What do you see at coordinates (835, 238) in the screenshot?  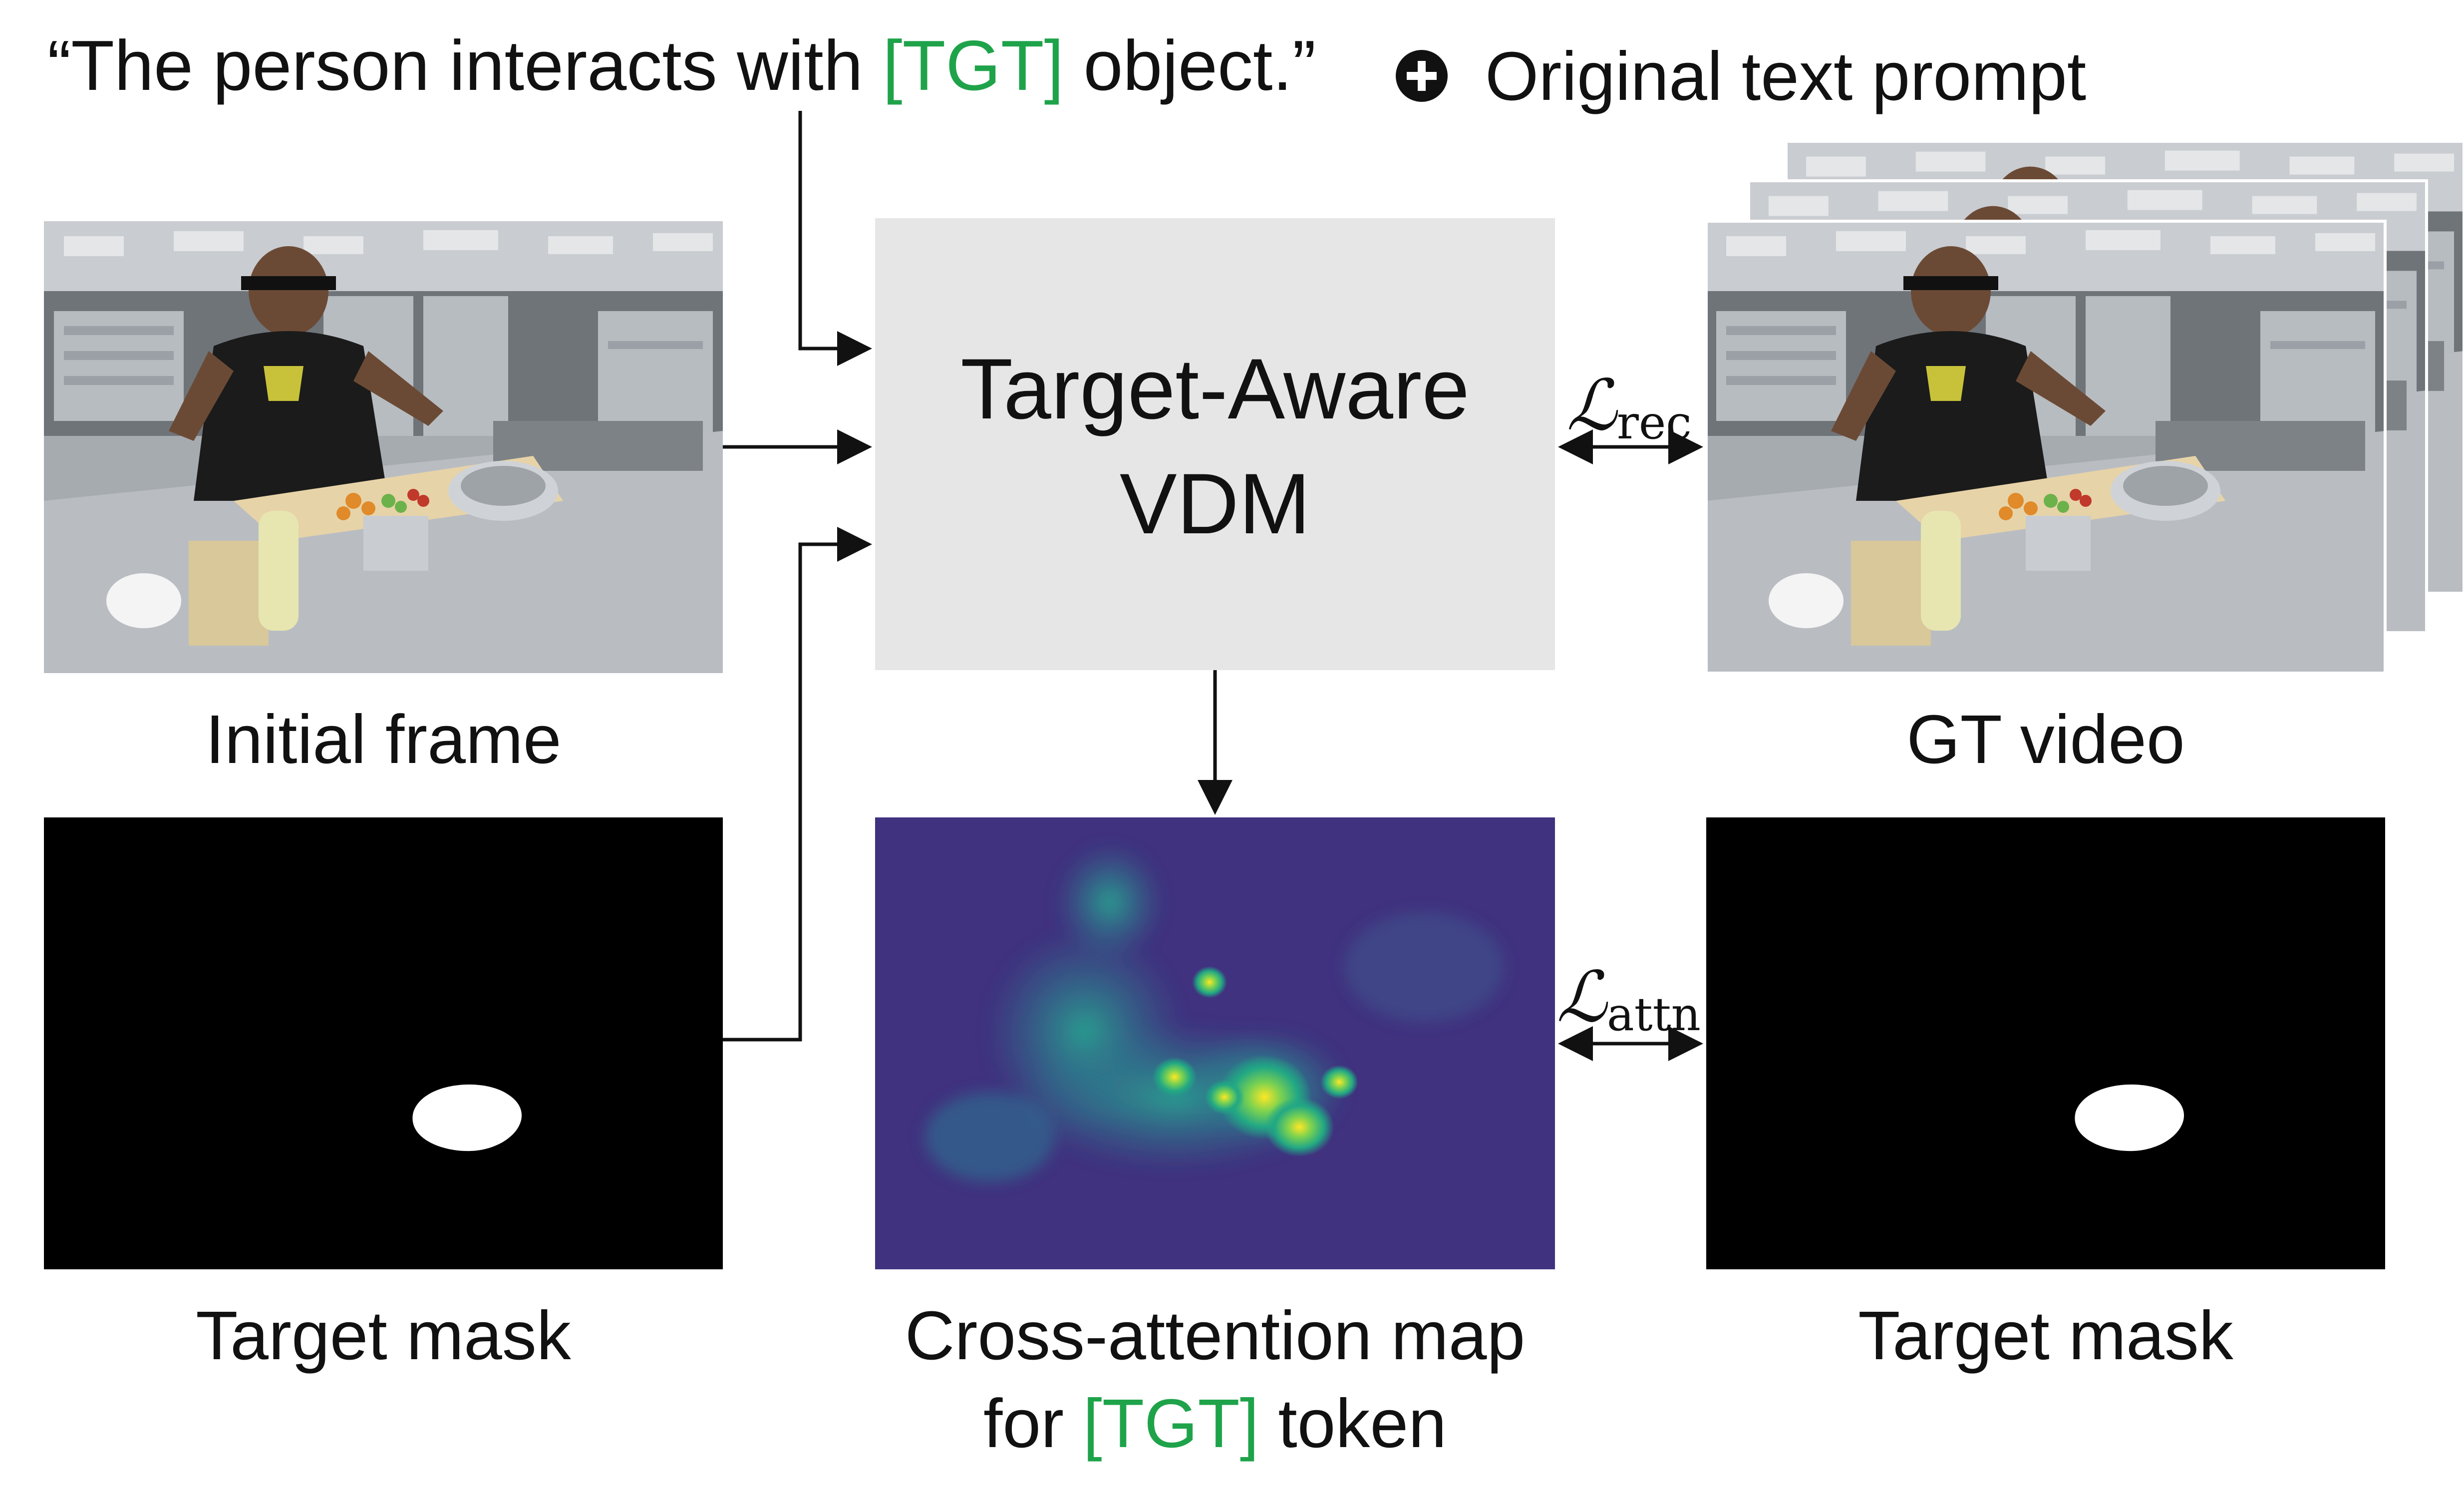 I see `arrow-prompt-to-model` at bounding box center [835, 238].